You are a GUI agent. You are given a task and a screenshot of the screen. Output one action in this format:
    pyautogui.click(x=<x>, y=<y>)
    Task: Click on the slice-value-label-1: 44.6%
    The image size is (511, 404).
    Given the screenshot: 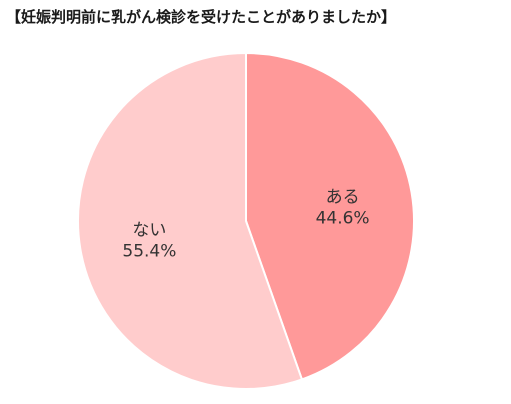 What is the action you would take?
    pyautogui.click(x=343, y=218)
    